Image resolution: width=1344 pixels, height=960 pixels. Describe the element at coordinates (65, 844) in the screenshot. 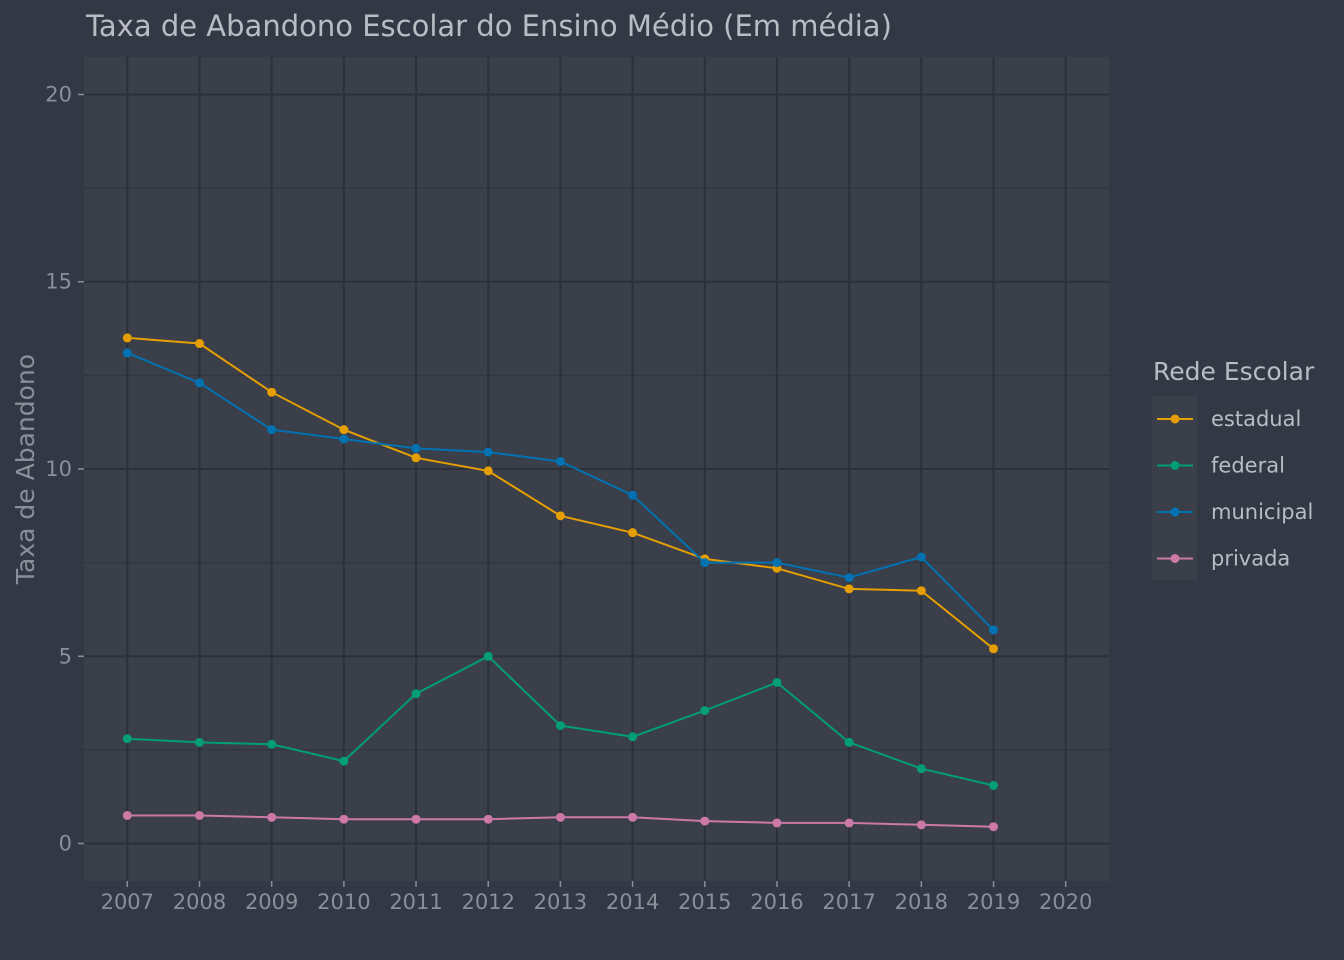

I see `y-tick-label: 0` at that location.